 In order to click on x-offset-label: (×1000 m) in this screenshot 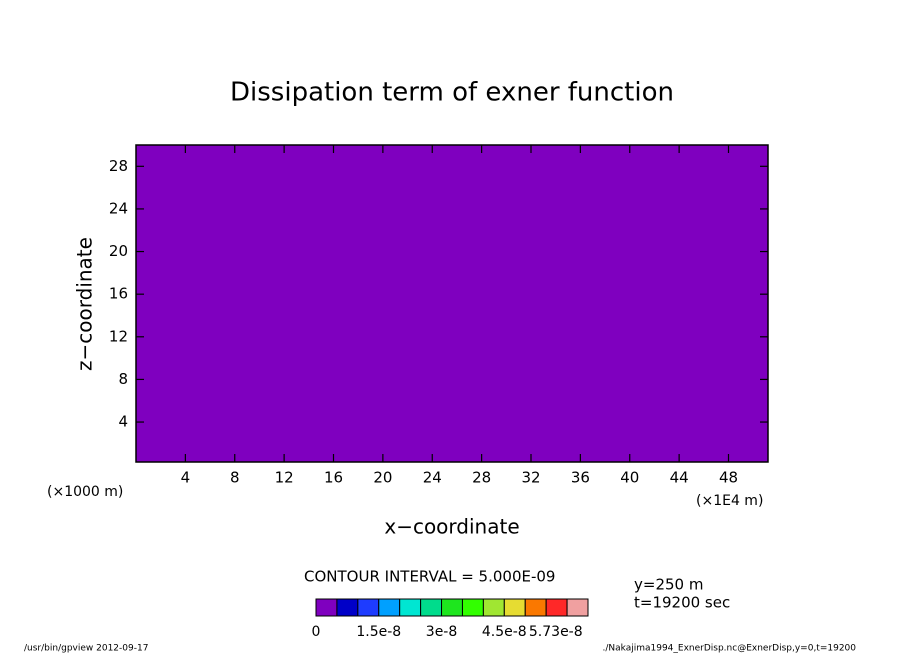, I will do `click(85, 492)`.